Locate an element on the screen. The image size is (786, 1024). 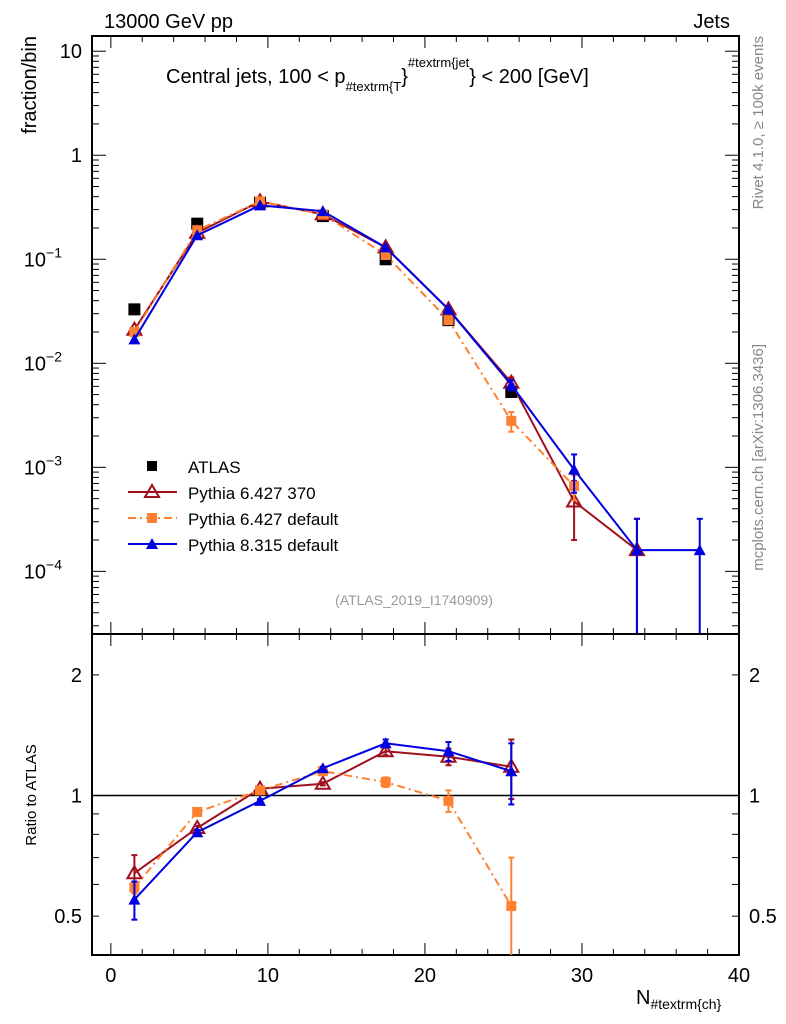
legend-item-py6_370: Pythia 6.427 370 is located at coordinates (222, 493).